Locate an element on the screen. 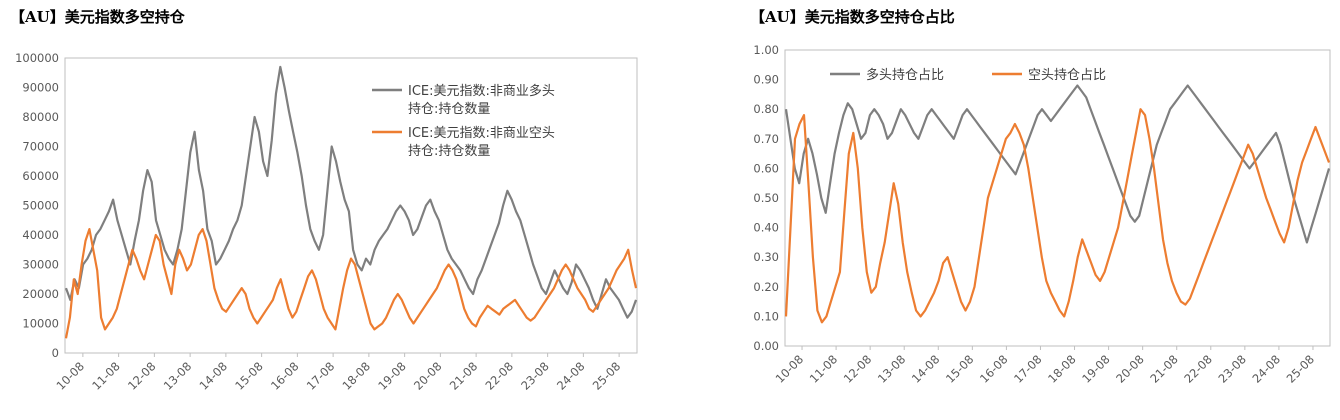 The image size is (1340, 420). chart-title: 【AU】美元指数多空持仓占比 is located at coordinates (852, 17).